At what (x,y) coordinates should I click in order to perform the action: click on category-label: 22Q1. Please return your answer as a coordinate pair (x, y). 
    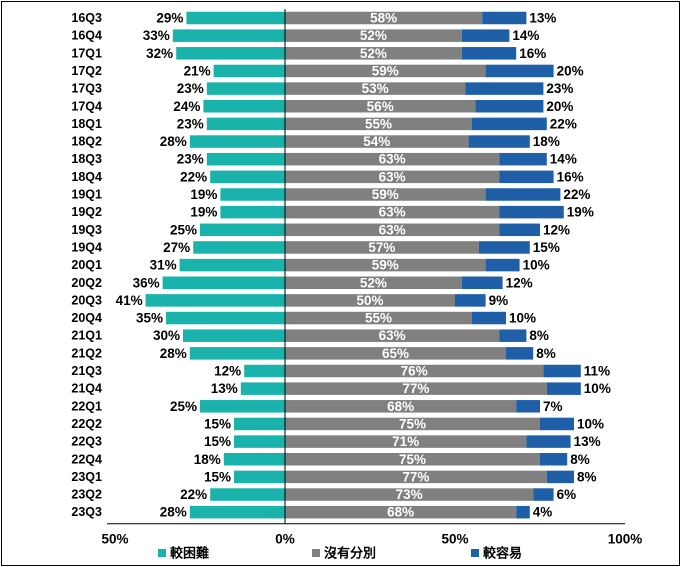
    Looking at the image, I should click on (86, 406).